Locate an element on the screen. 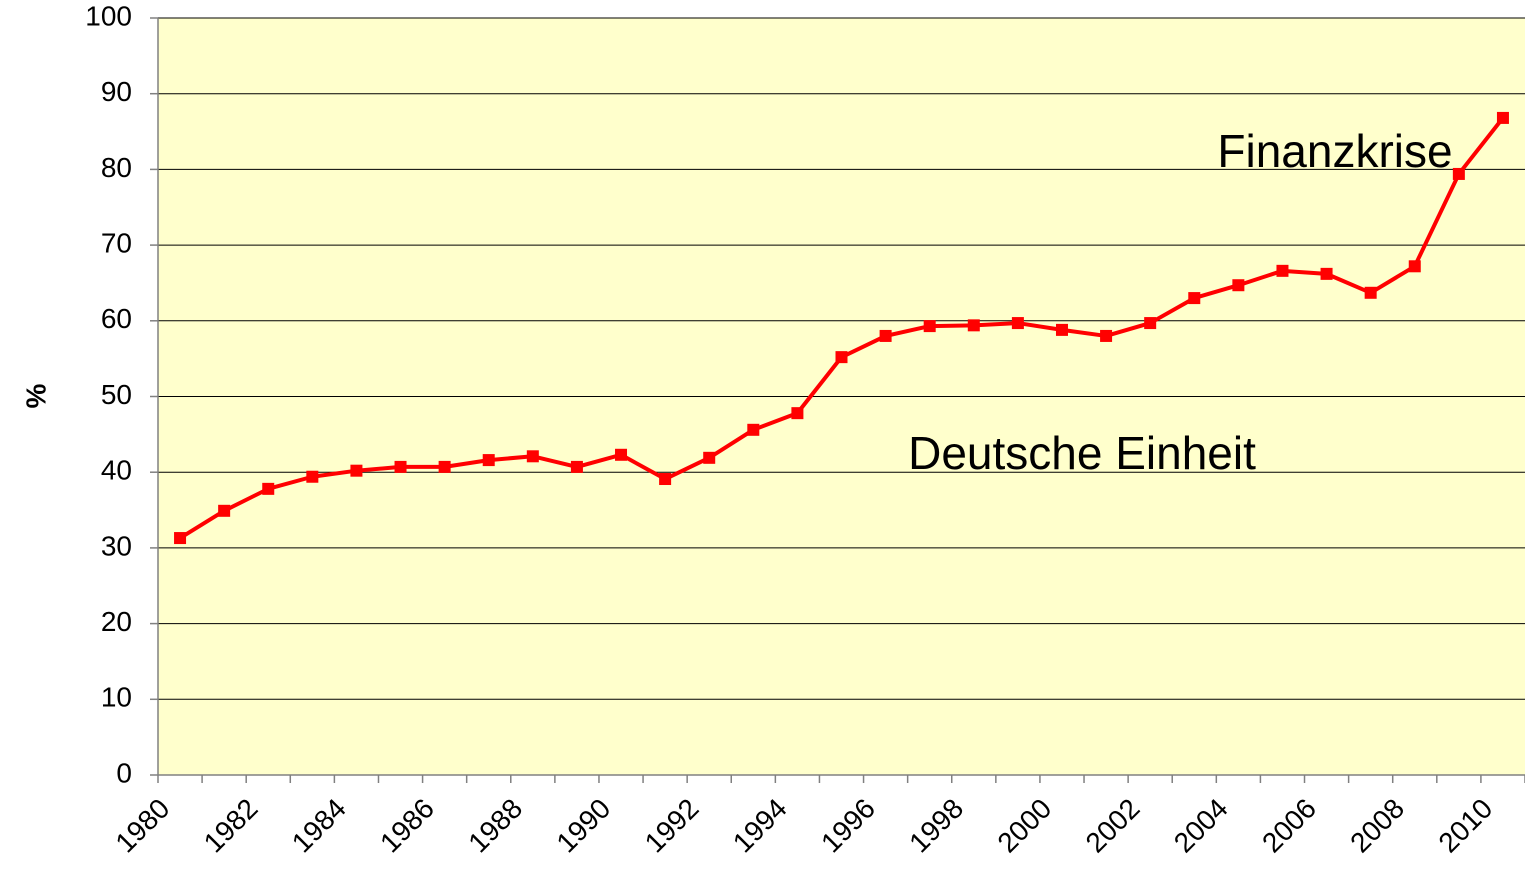 This screenshot has width=1525, height=895. x-tick-label: 1992 is located at coordinates (672, 826).